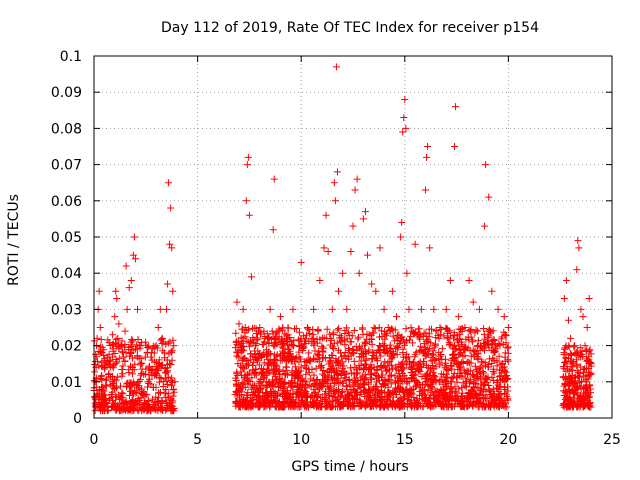 This screenshot has width=640, height=480. I want to click on y-tick-label: 0.08, so click(66, 129).